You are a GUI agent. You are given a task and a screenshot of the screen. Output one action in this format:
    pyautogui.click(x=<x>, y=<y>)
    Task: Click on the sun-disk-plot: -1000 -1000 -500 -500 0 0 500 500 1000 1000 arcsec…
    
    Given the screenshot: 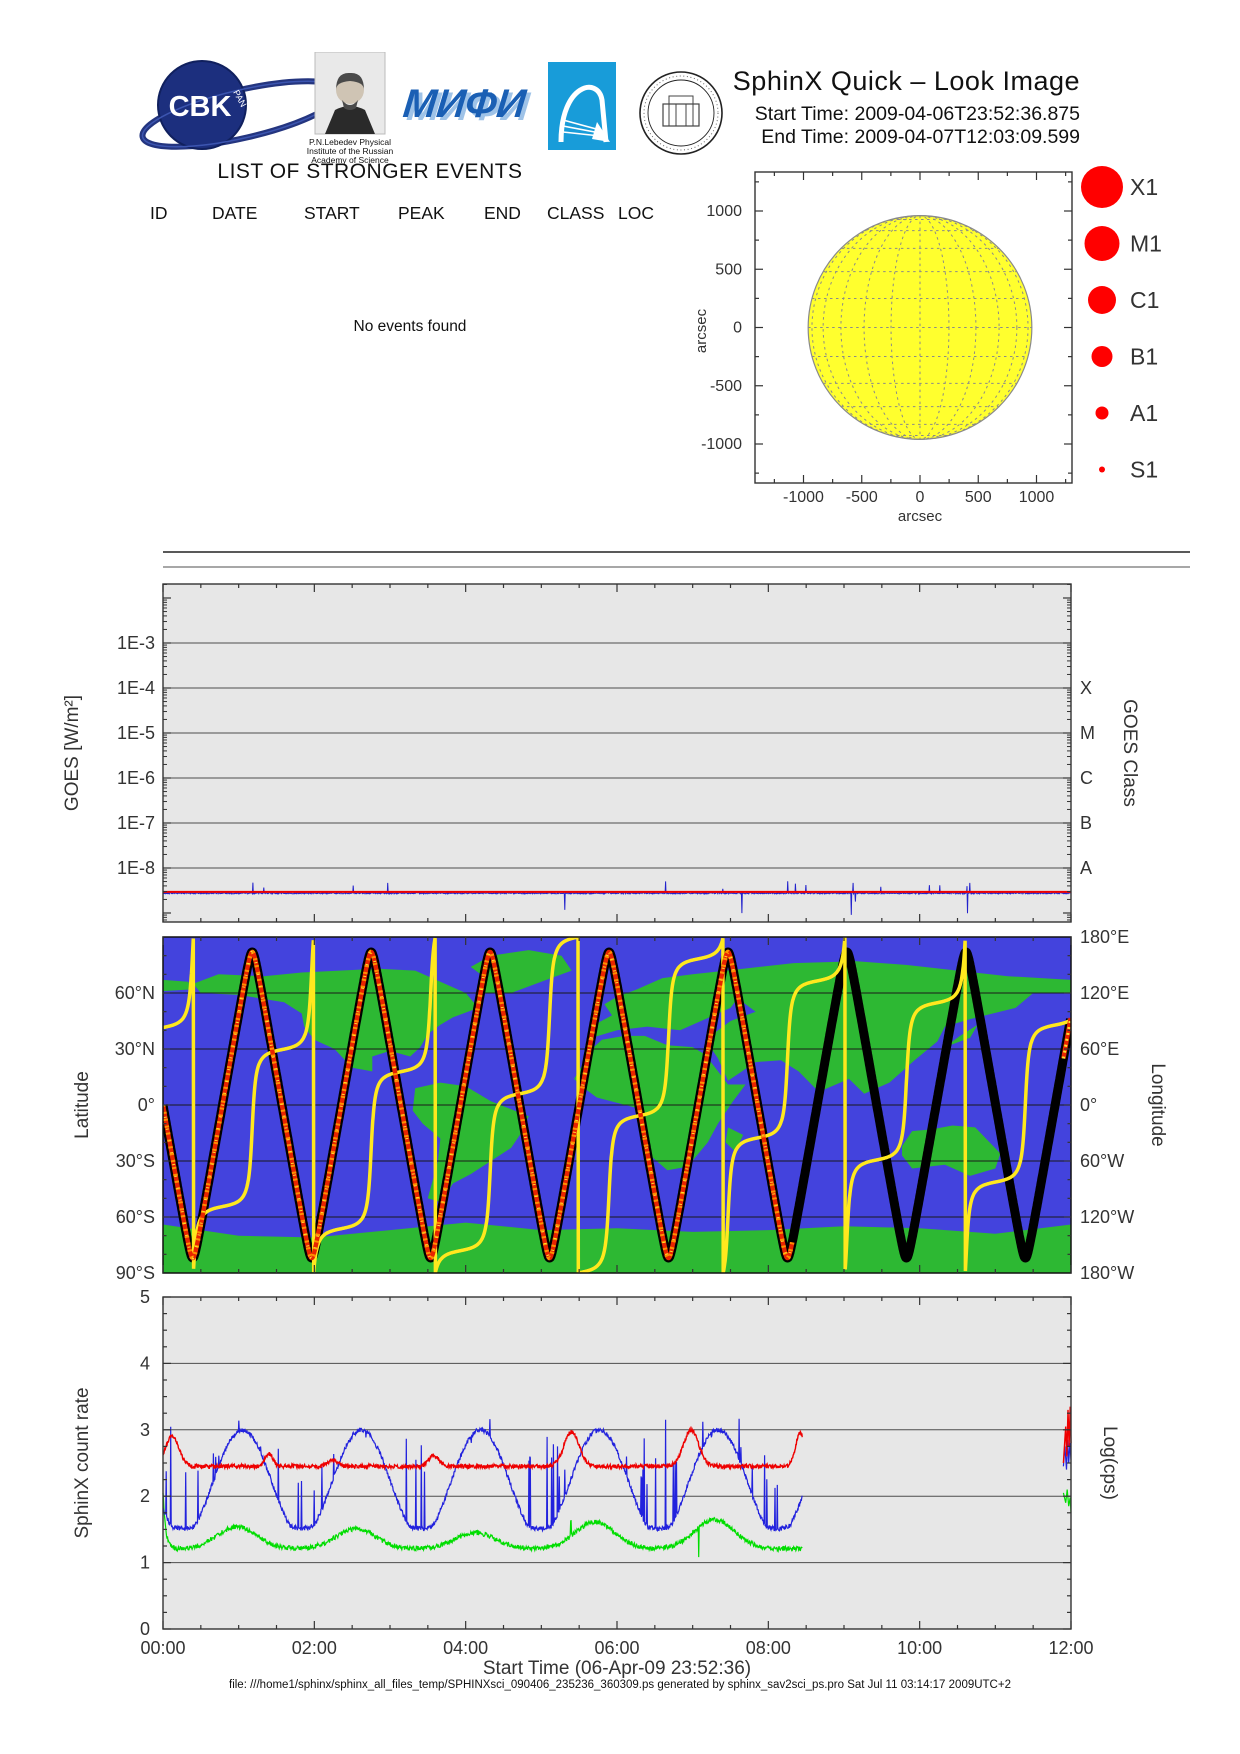 What is the action you would take?
    pyautogui.click(x=883, y=348)
    